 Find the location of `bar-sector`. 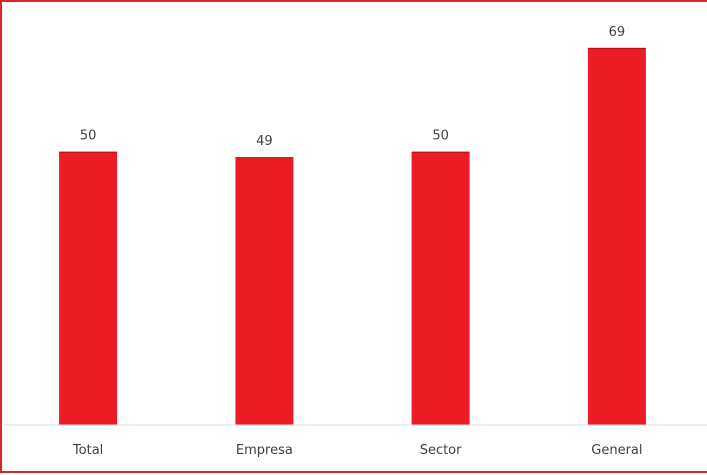

bar-sector is located at coordinates (440, 288).